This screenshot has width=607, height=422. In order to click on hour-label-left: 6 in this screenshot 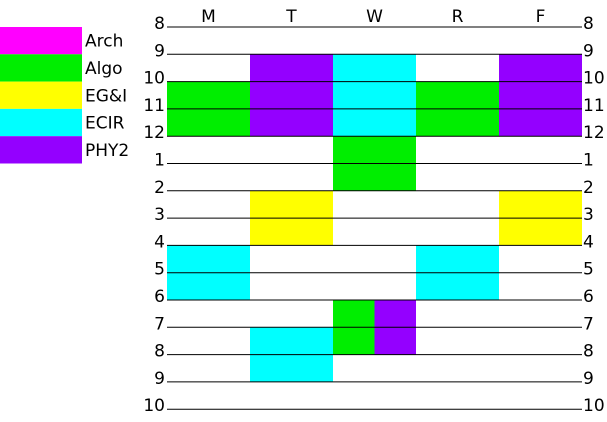, I will do `click(159, 297)`.